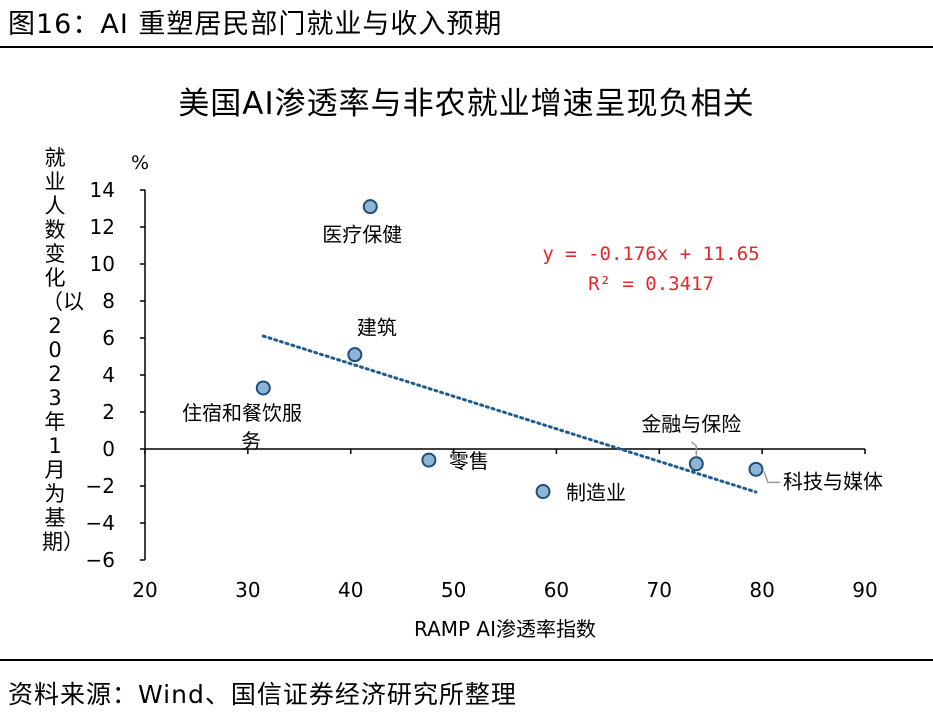 The image size is (933, 721). Describe the element at coordinates (505, 629) in the screenshot. I see `x-axis-label: RAMP AI渗透率指数` at that location.